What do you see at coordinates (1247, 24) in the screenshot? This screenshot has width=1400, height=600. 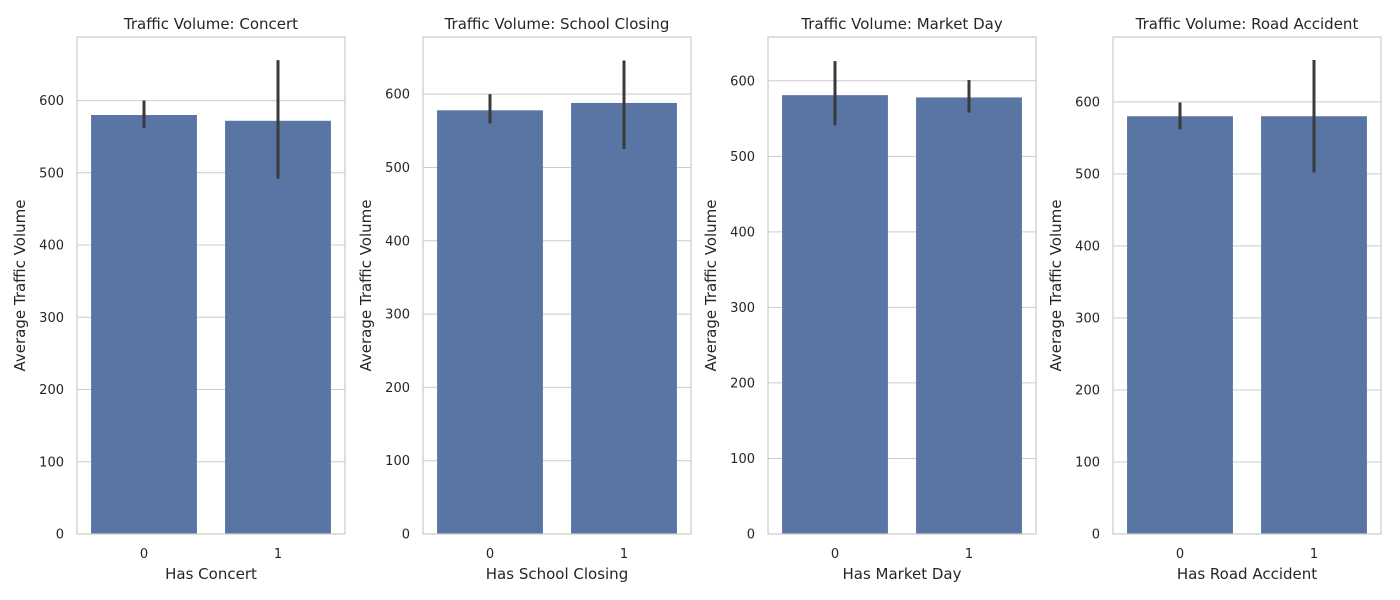 I see `panel-title: Traffic Volume: Road Accident` at bounding box center [1247, 24].